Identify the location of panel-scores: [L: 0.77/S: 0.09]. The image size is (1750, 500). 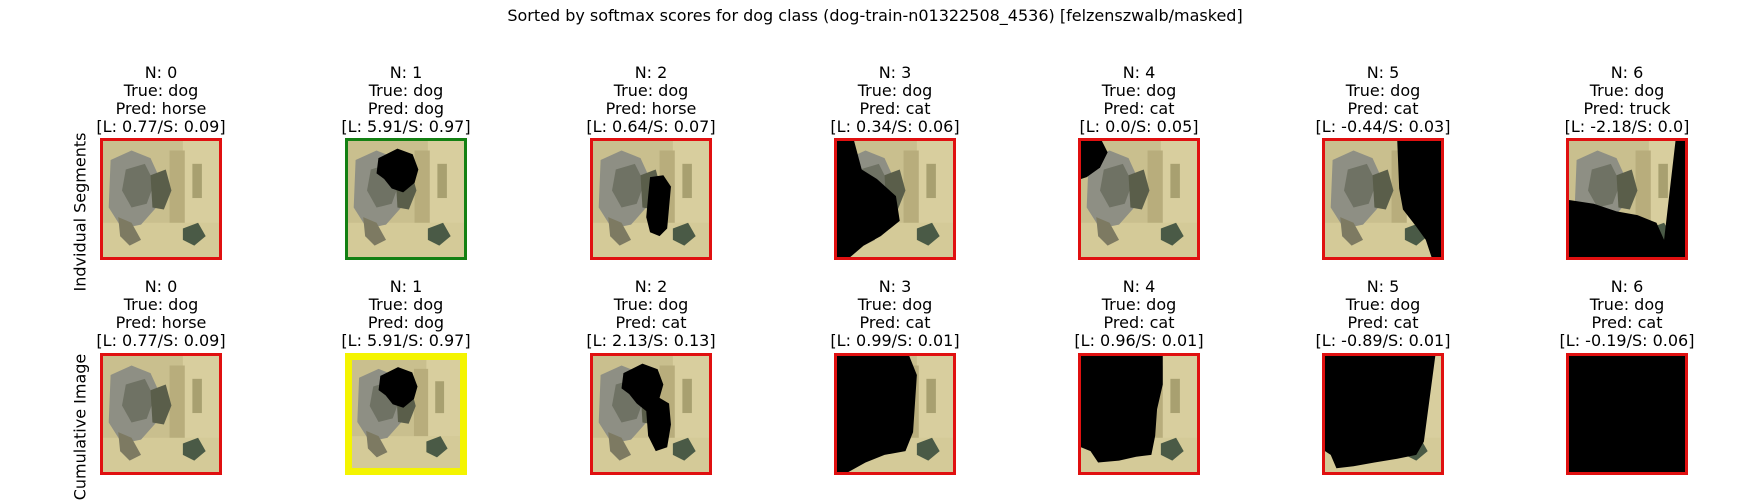
(161, 340).